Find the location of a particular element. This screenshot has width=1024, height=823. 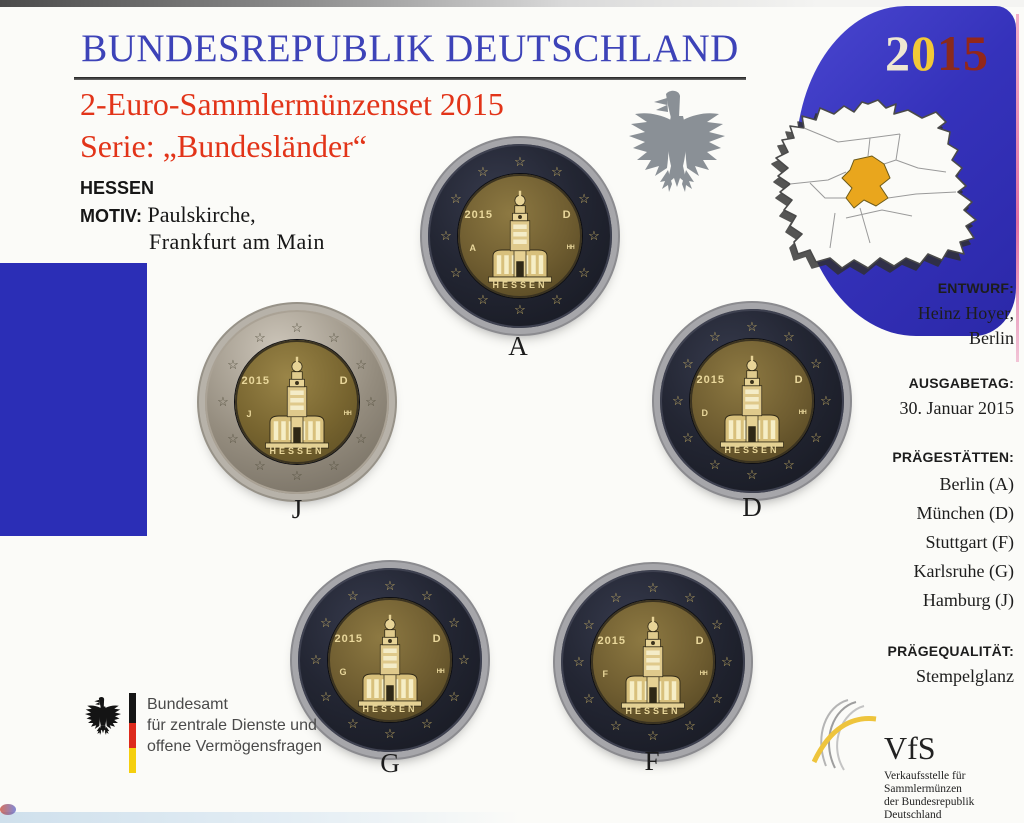

coin-label-d: D is located at coordinates (752, 507).